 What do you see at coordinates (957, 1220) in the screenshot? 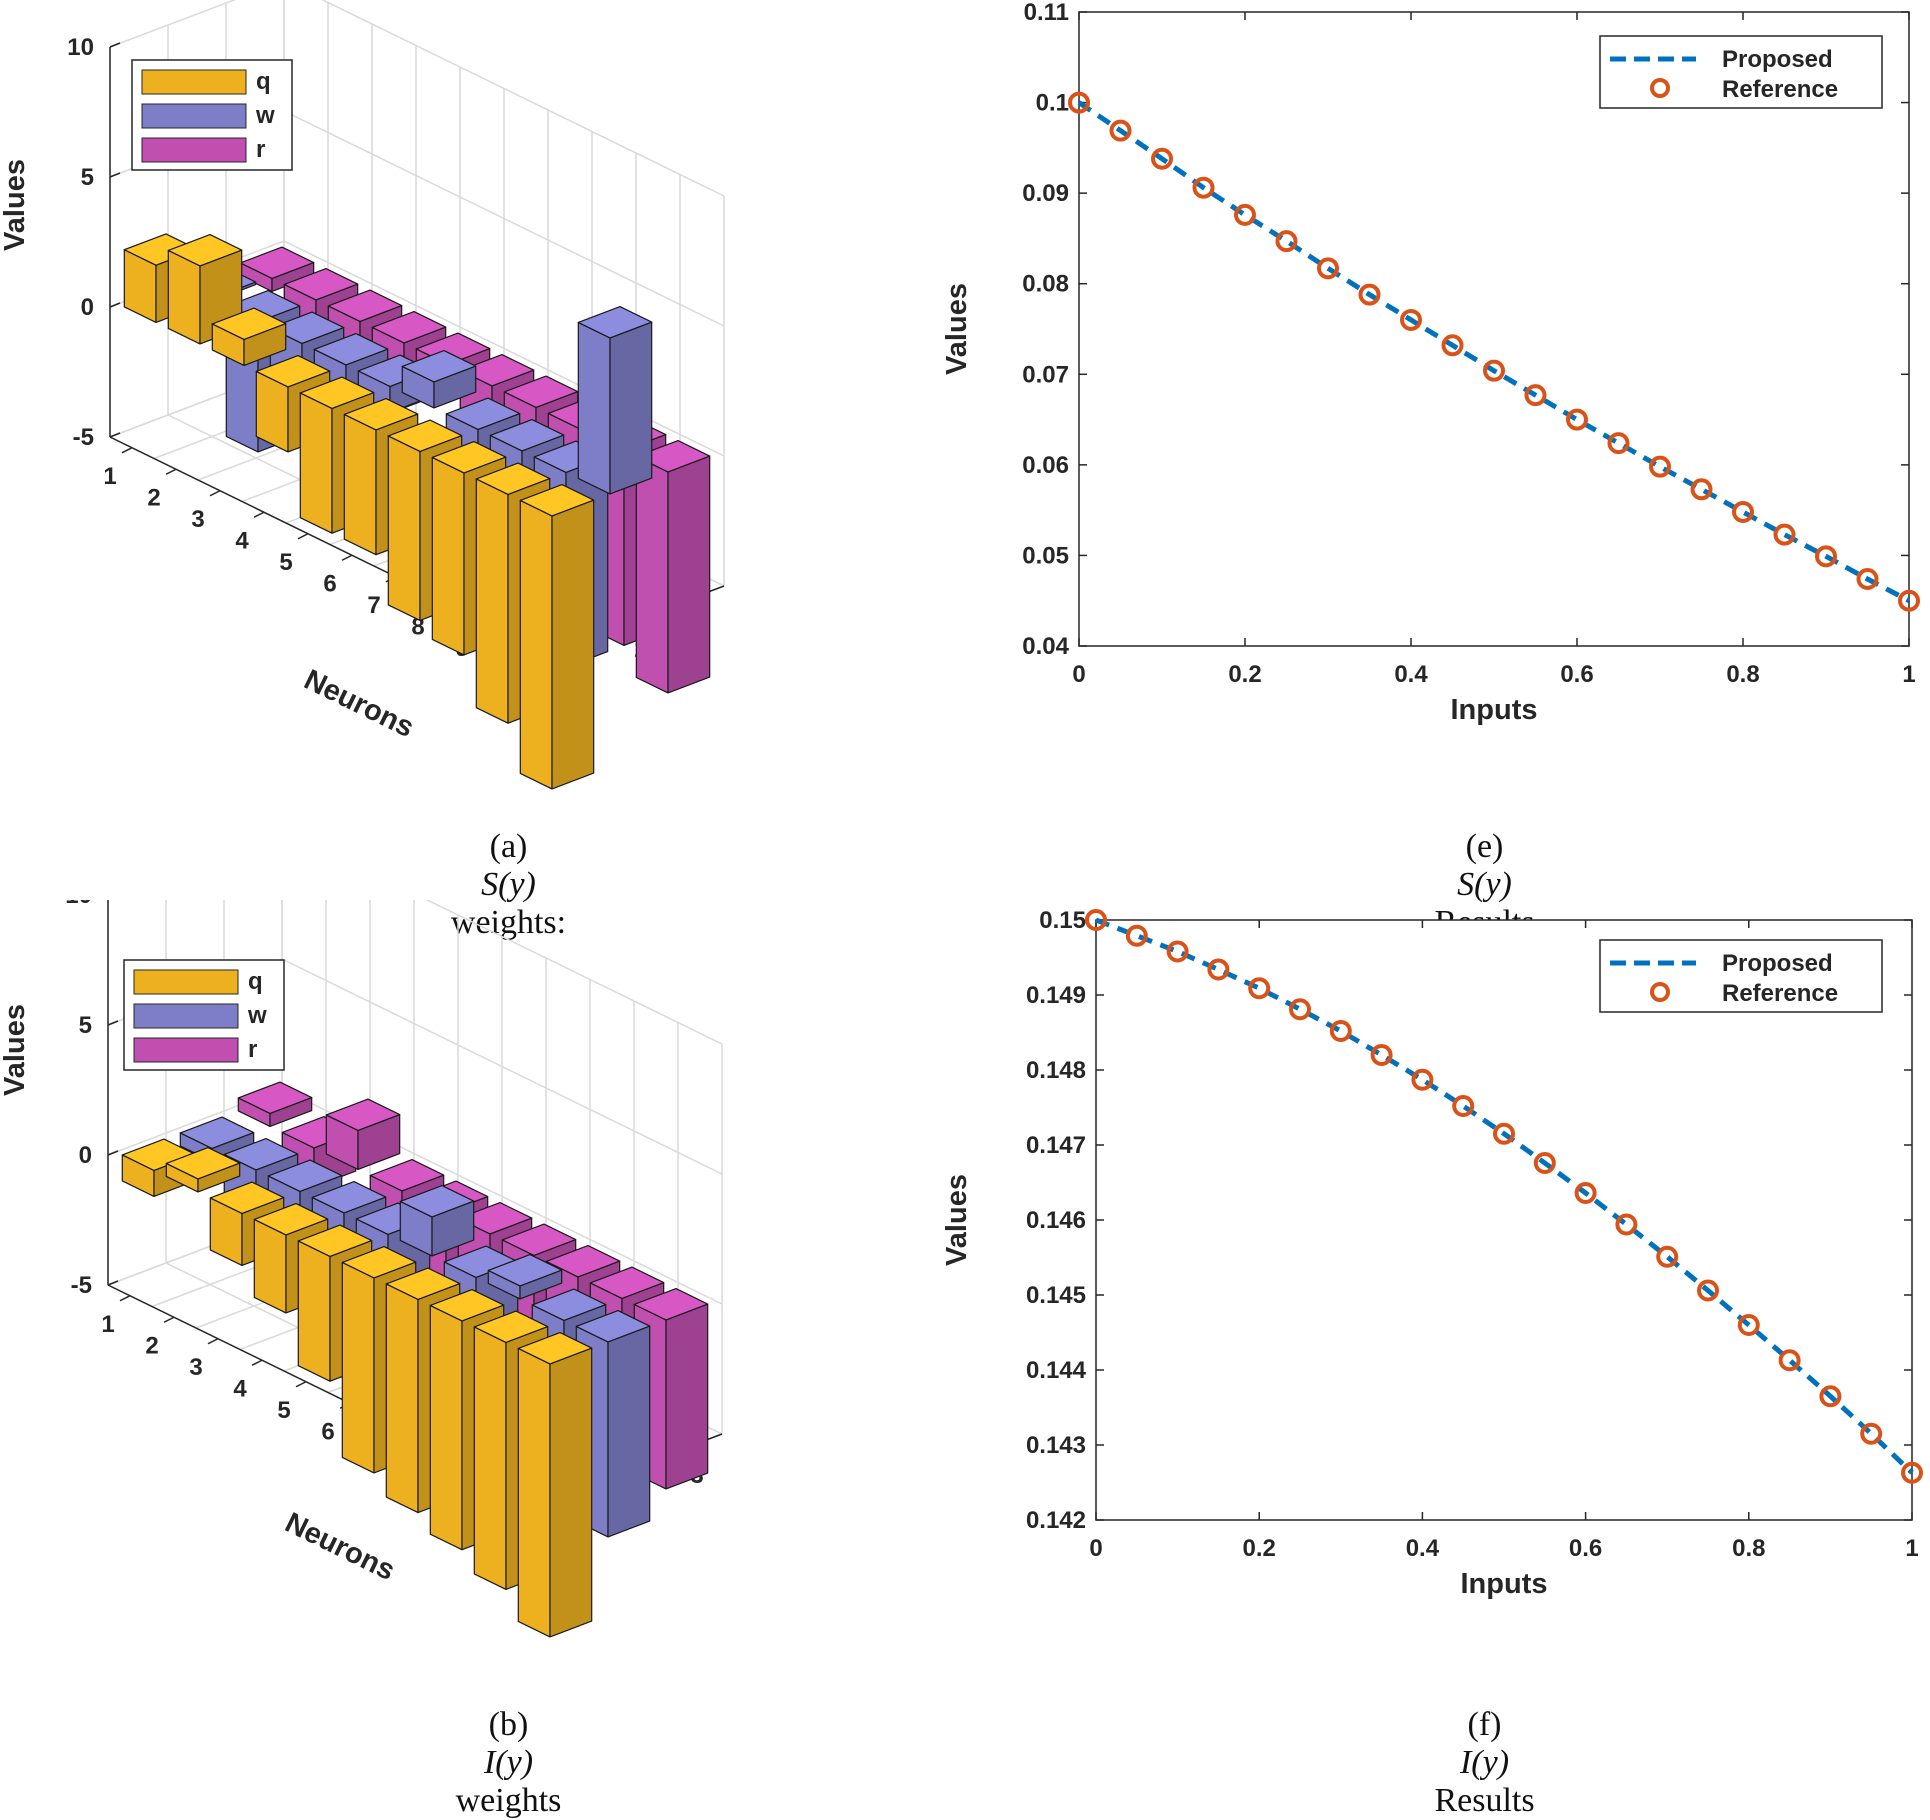
I see `y-axis-label: Values` at bounding box center [957, 1220].